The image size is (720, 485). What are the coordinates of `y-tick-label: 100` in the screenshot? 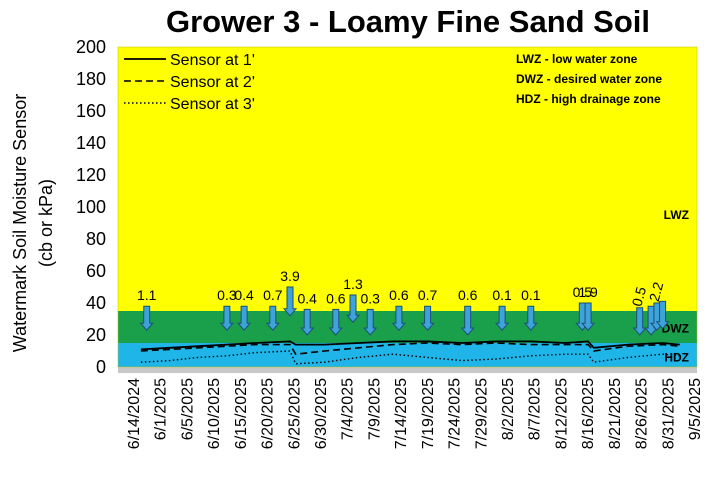 It's located at (91, 207).